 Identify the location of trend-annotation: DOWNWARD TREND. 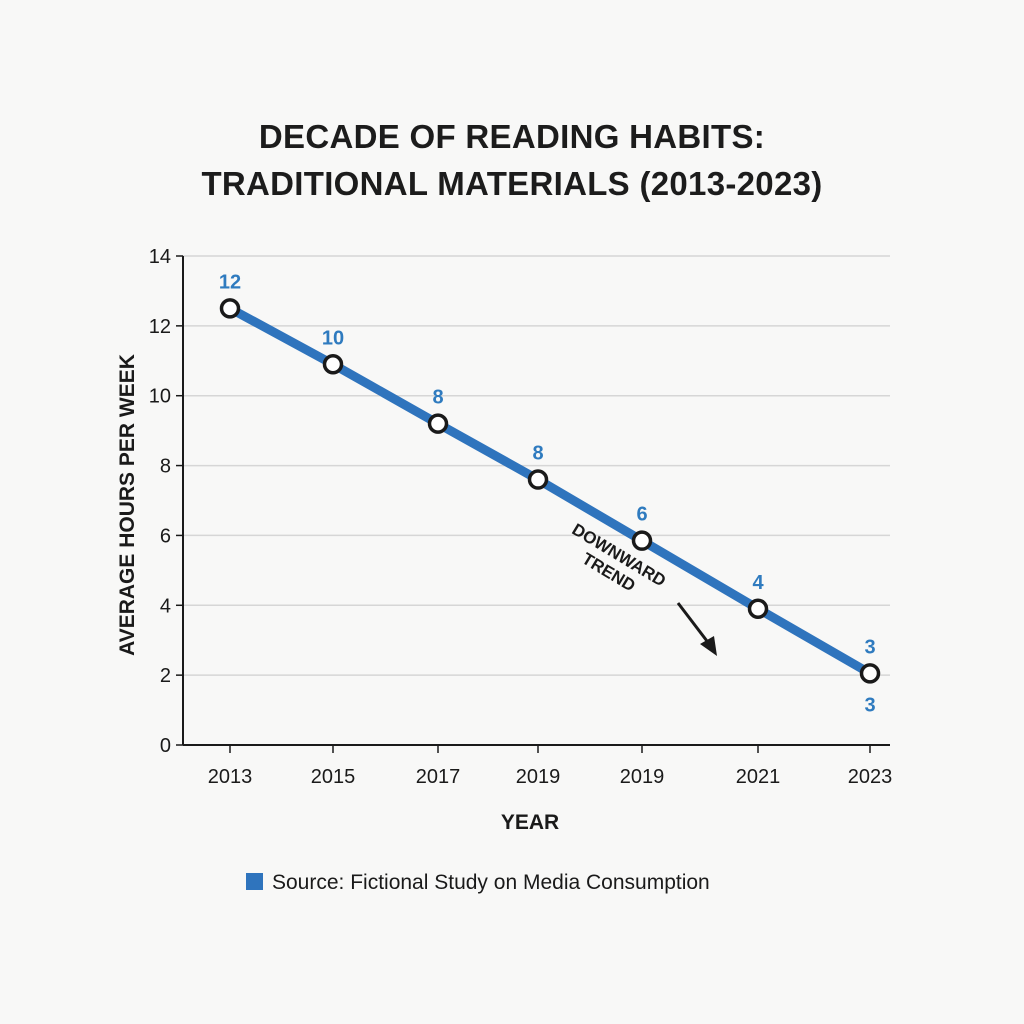
(619, 558).